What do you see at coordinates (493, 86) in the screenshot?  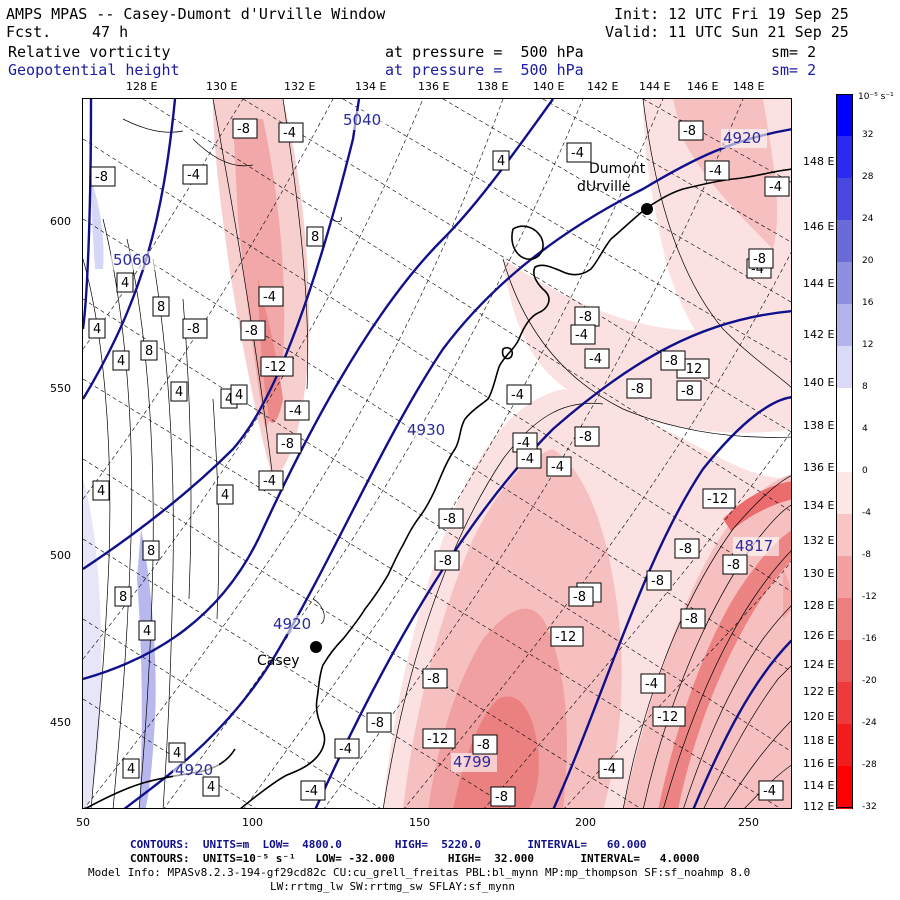 I see `top-longitude-tick: 138 E` at bounding box center [493, 86].